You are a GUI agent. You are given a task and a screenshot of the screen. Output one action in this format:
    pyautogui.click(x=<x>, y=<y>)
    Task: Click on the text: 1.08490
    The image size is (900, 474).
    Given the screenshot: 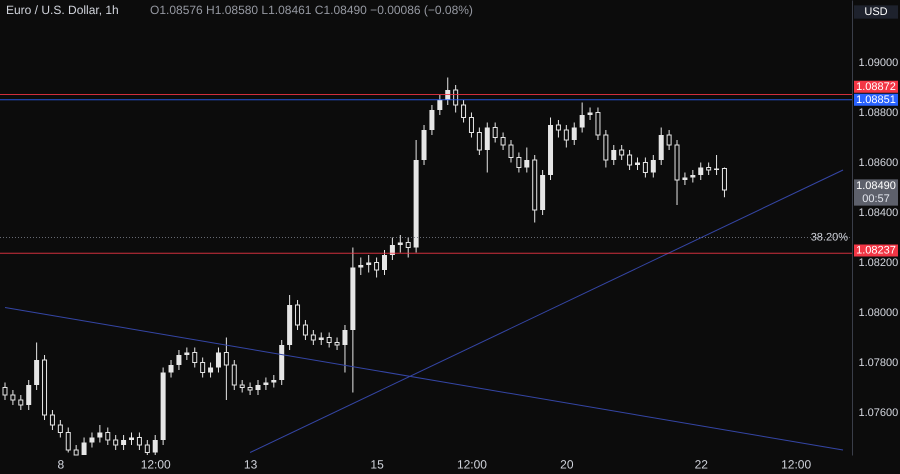 What is the action you would take?
    pyautogui.click(x=876, y=186)
    